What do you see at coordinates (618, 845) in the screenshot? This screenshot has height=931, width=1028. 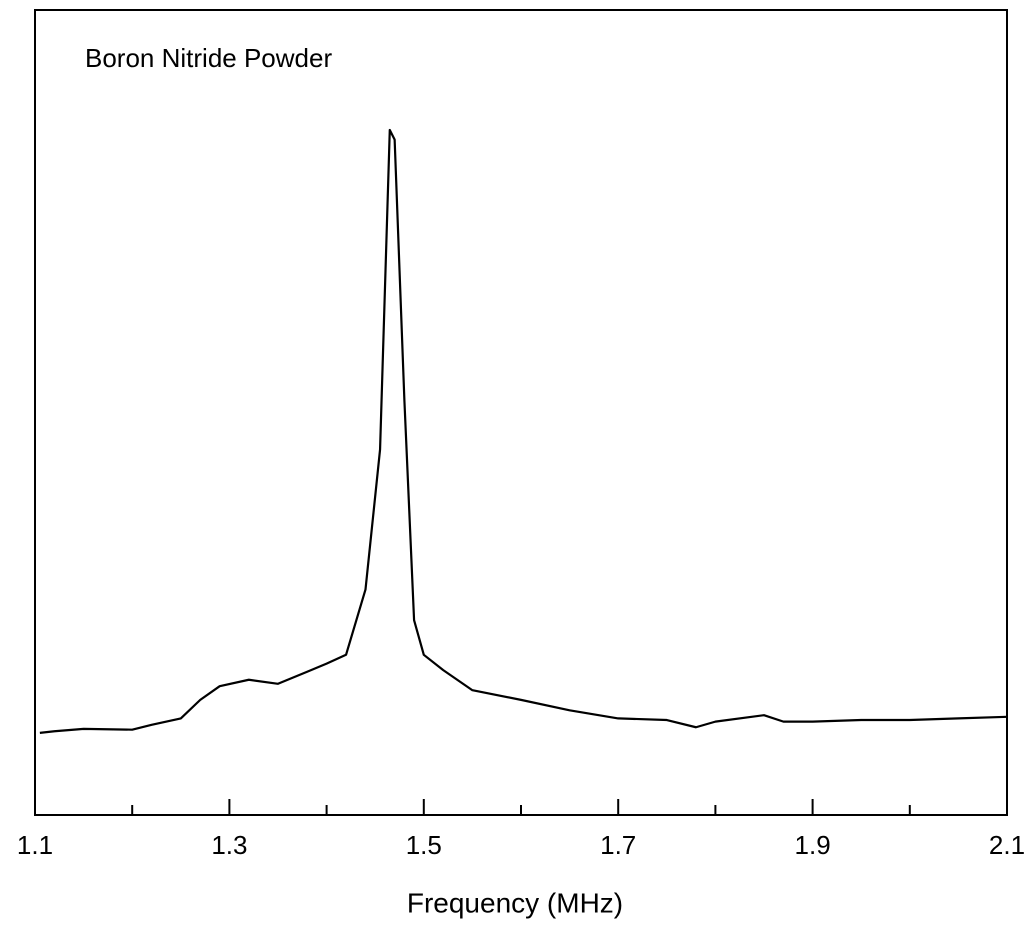 I see `x-tick-label: 1.7` at bounding box center [618, 845].